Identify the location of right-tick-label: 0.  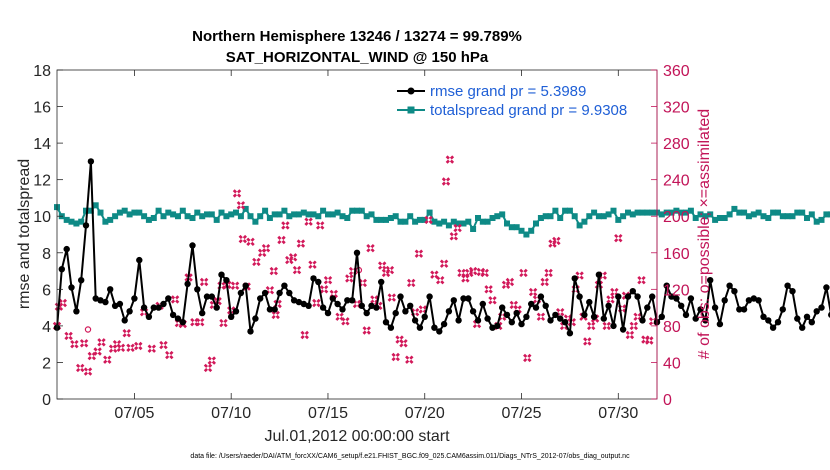
(667, 400).